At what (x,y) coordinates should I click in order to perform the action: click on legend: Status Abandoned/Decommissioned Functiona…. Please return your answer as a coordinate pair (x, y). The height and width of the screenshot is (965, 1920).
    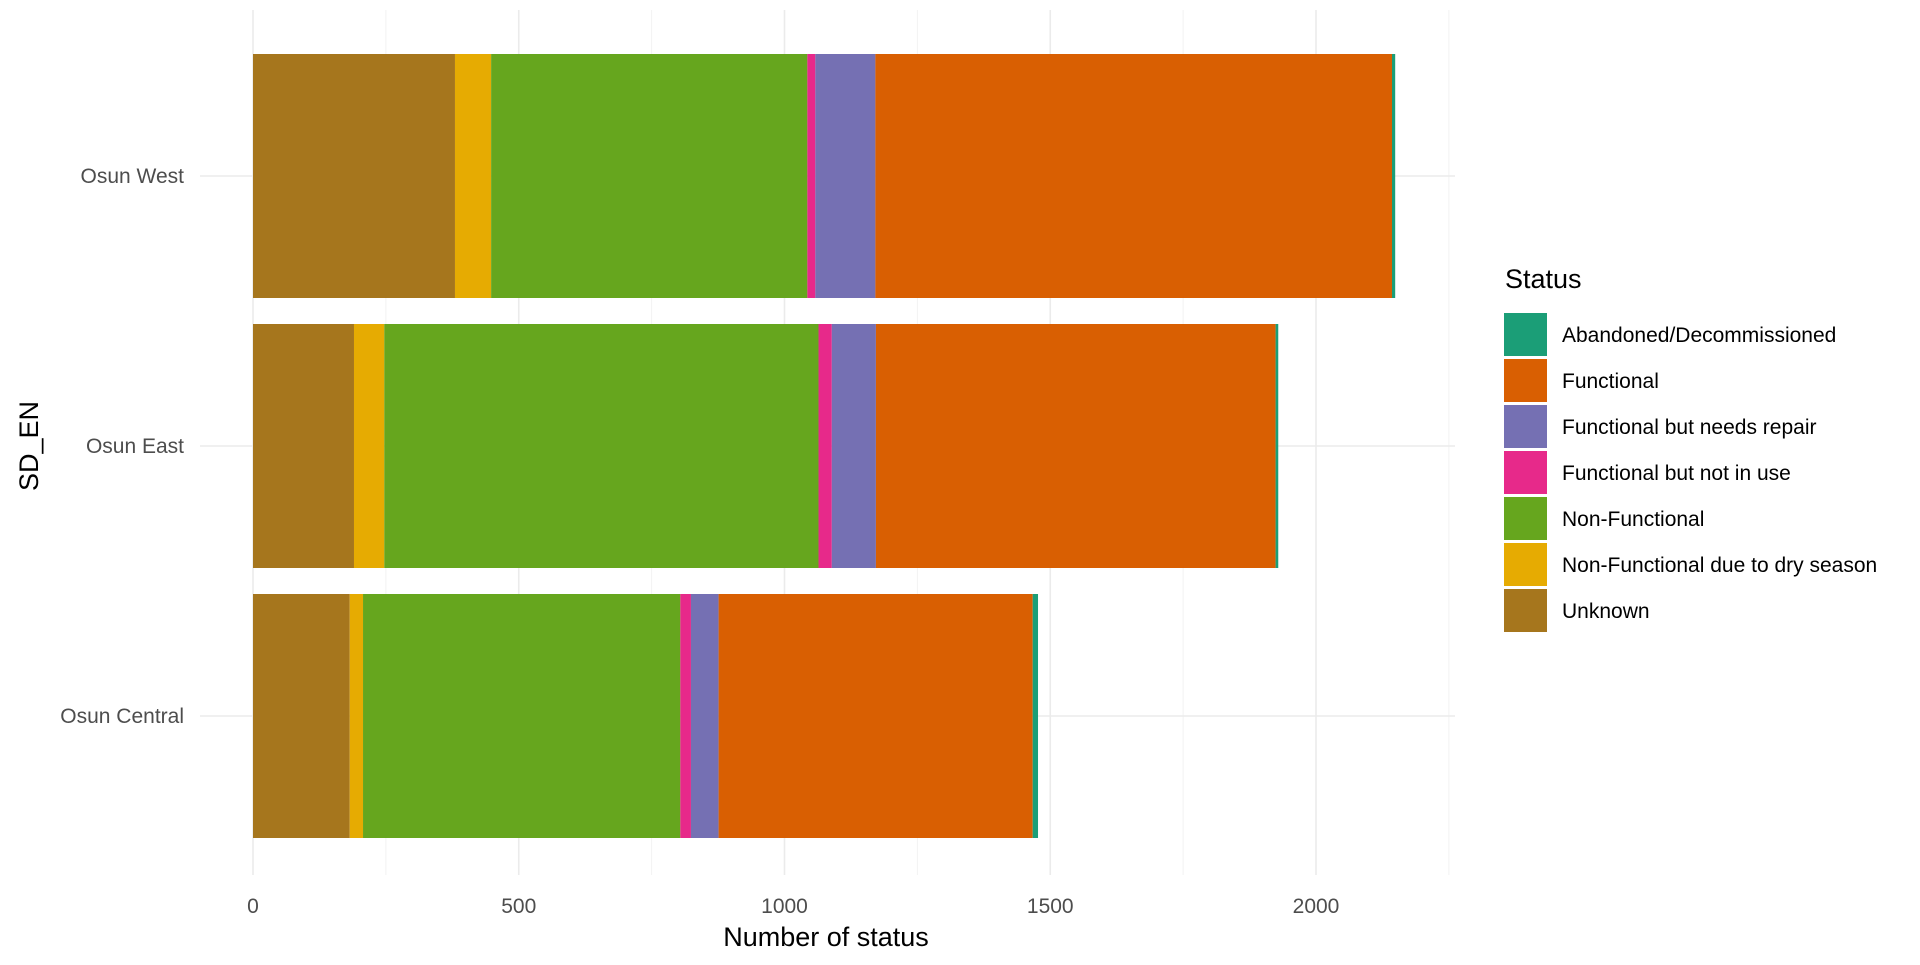
    Looking at the image, I should click on (1690, 448).